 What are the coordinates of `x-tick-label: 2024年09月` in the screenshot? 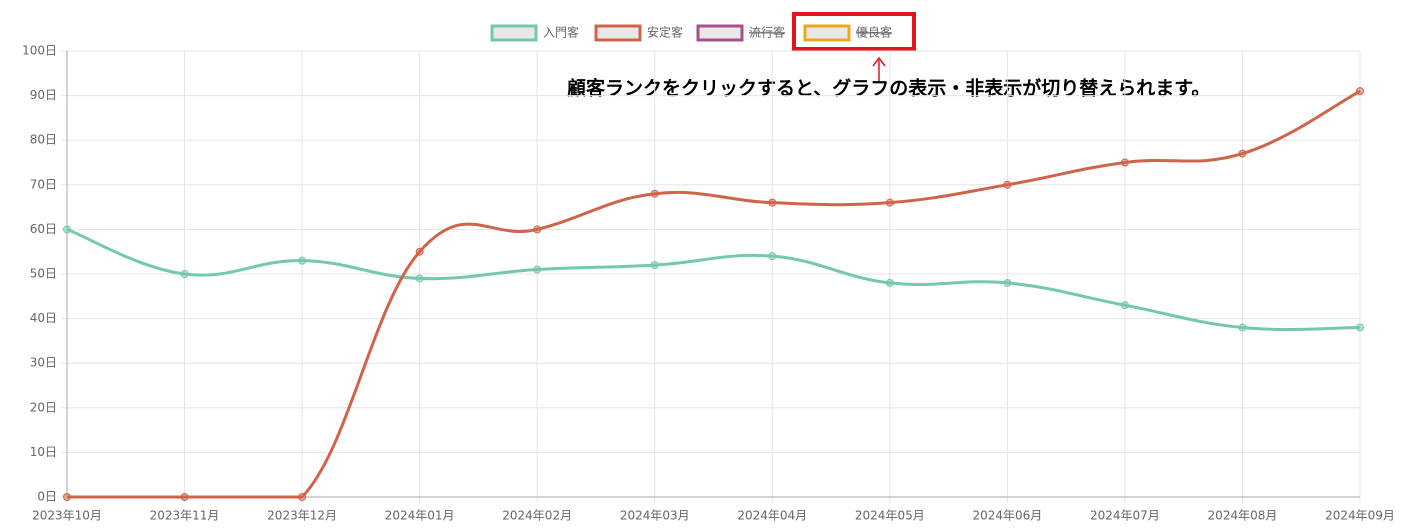 It's located at (1360, 516).